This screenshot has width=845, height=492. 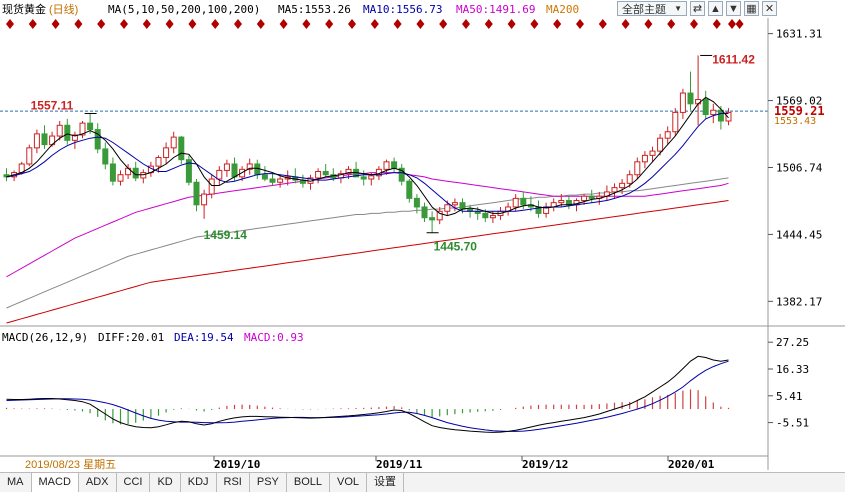 What do you see at coordinates (751, 8) in the screenshot?
I see `grid-icon: ▦` at bounding box center [751, 8].